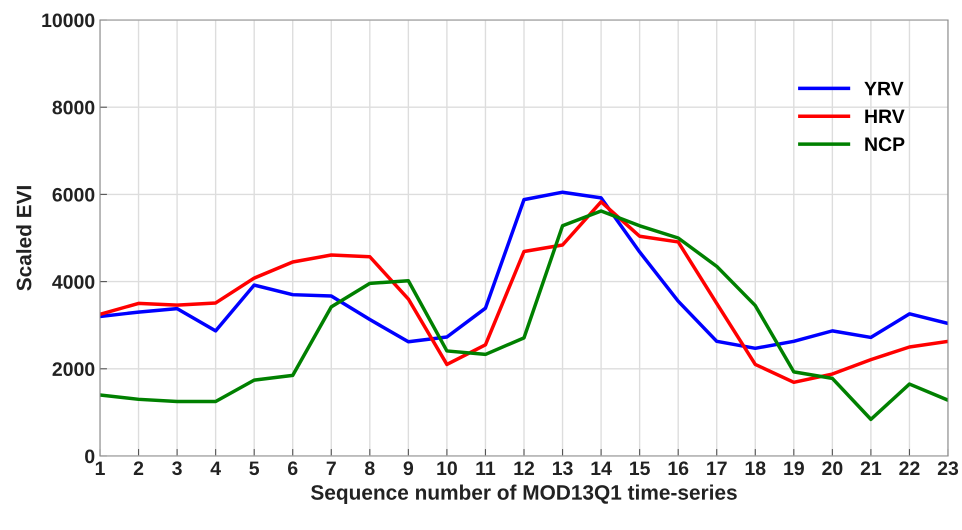  I want to click on x-tick-label: 14, so click(602, 468).